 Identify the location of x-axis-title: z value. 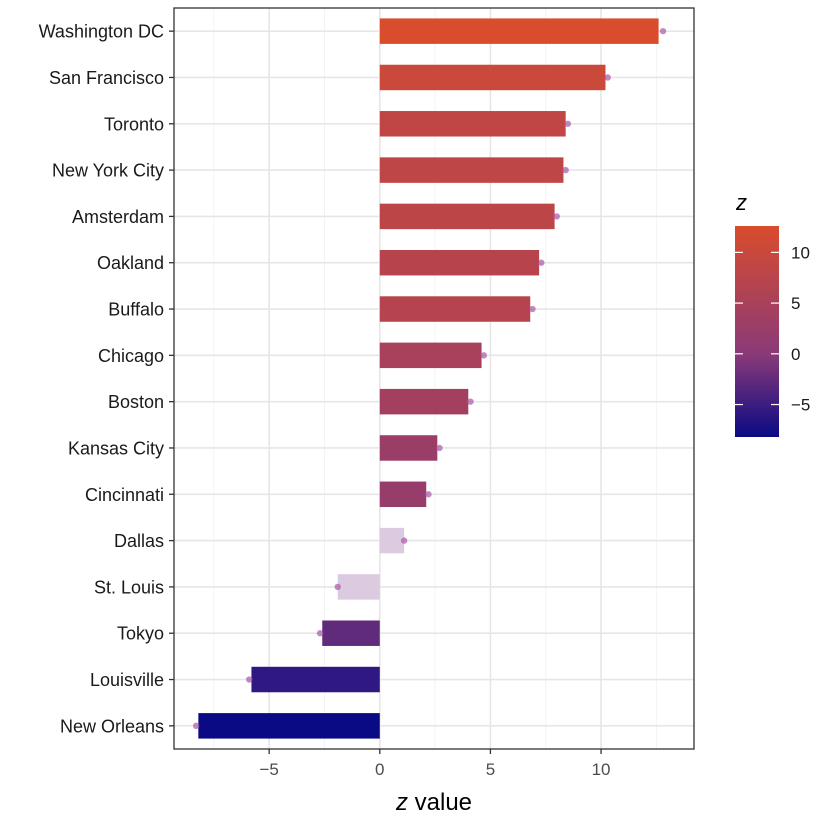
(433, 802).